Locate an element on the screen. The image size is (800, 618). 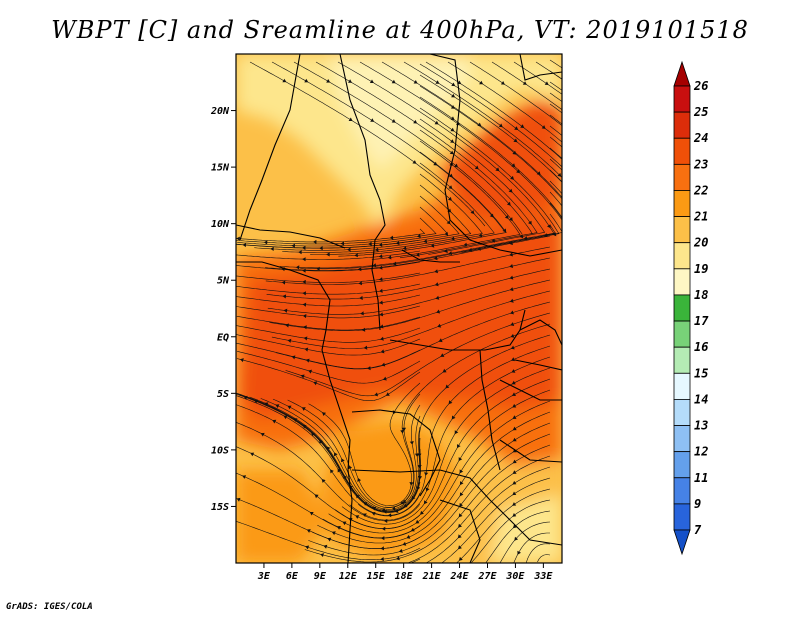
lat-label: 5S is located at coordinates (223, 394).